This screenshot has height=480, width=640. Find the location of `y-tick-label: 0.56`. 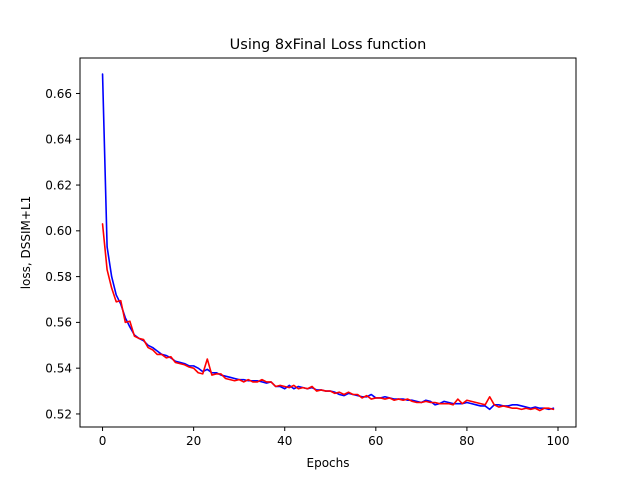

y-tick-label: 0.56 is located at coordinates (58, 323).